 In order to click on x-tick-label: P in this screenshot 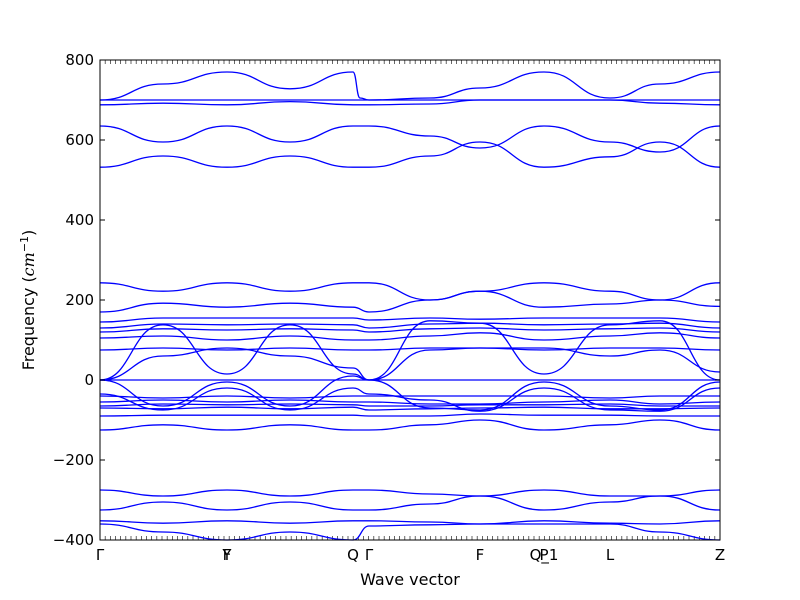, I will do `click(543, 555)`.